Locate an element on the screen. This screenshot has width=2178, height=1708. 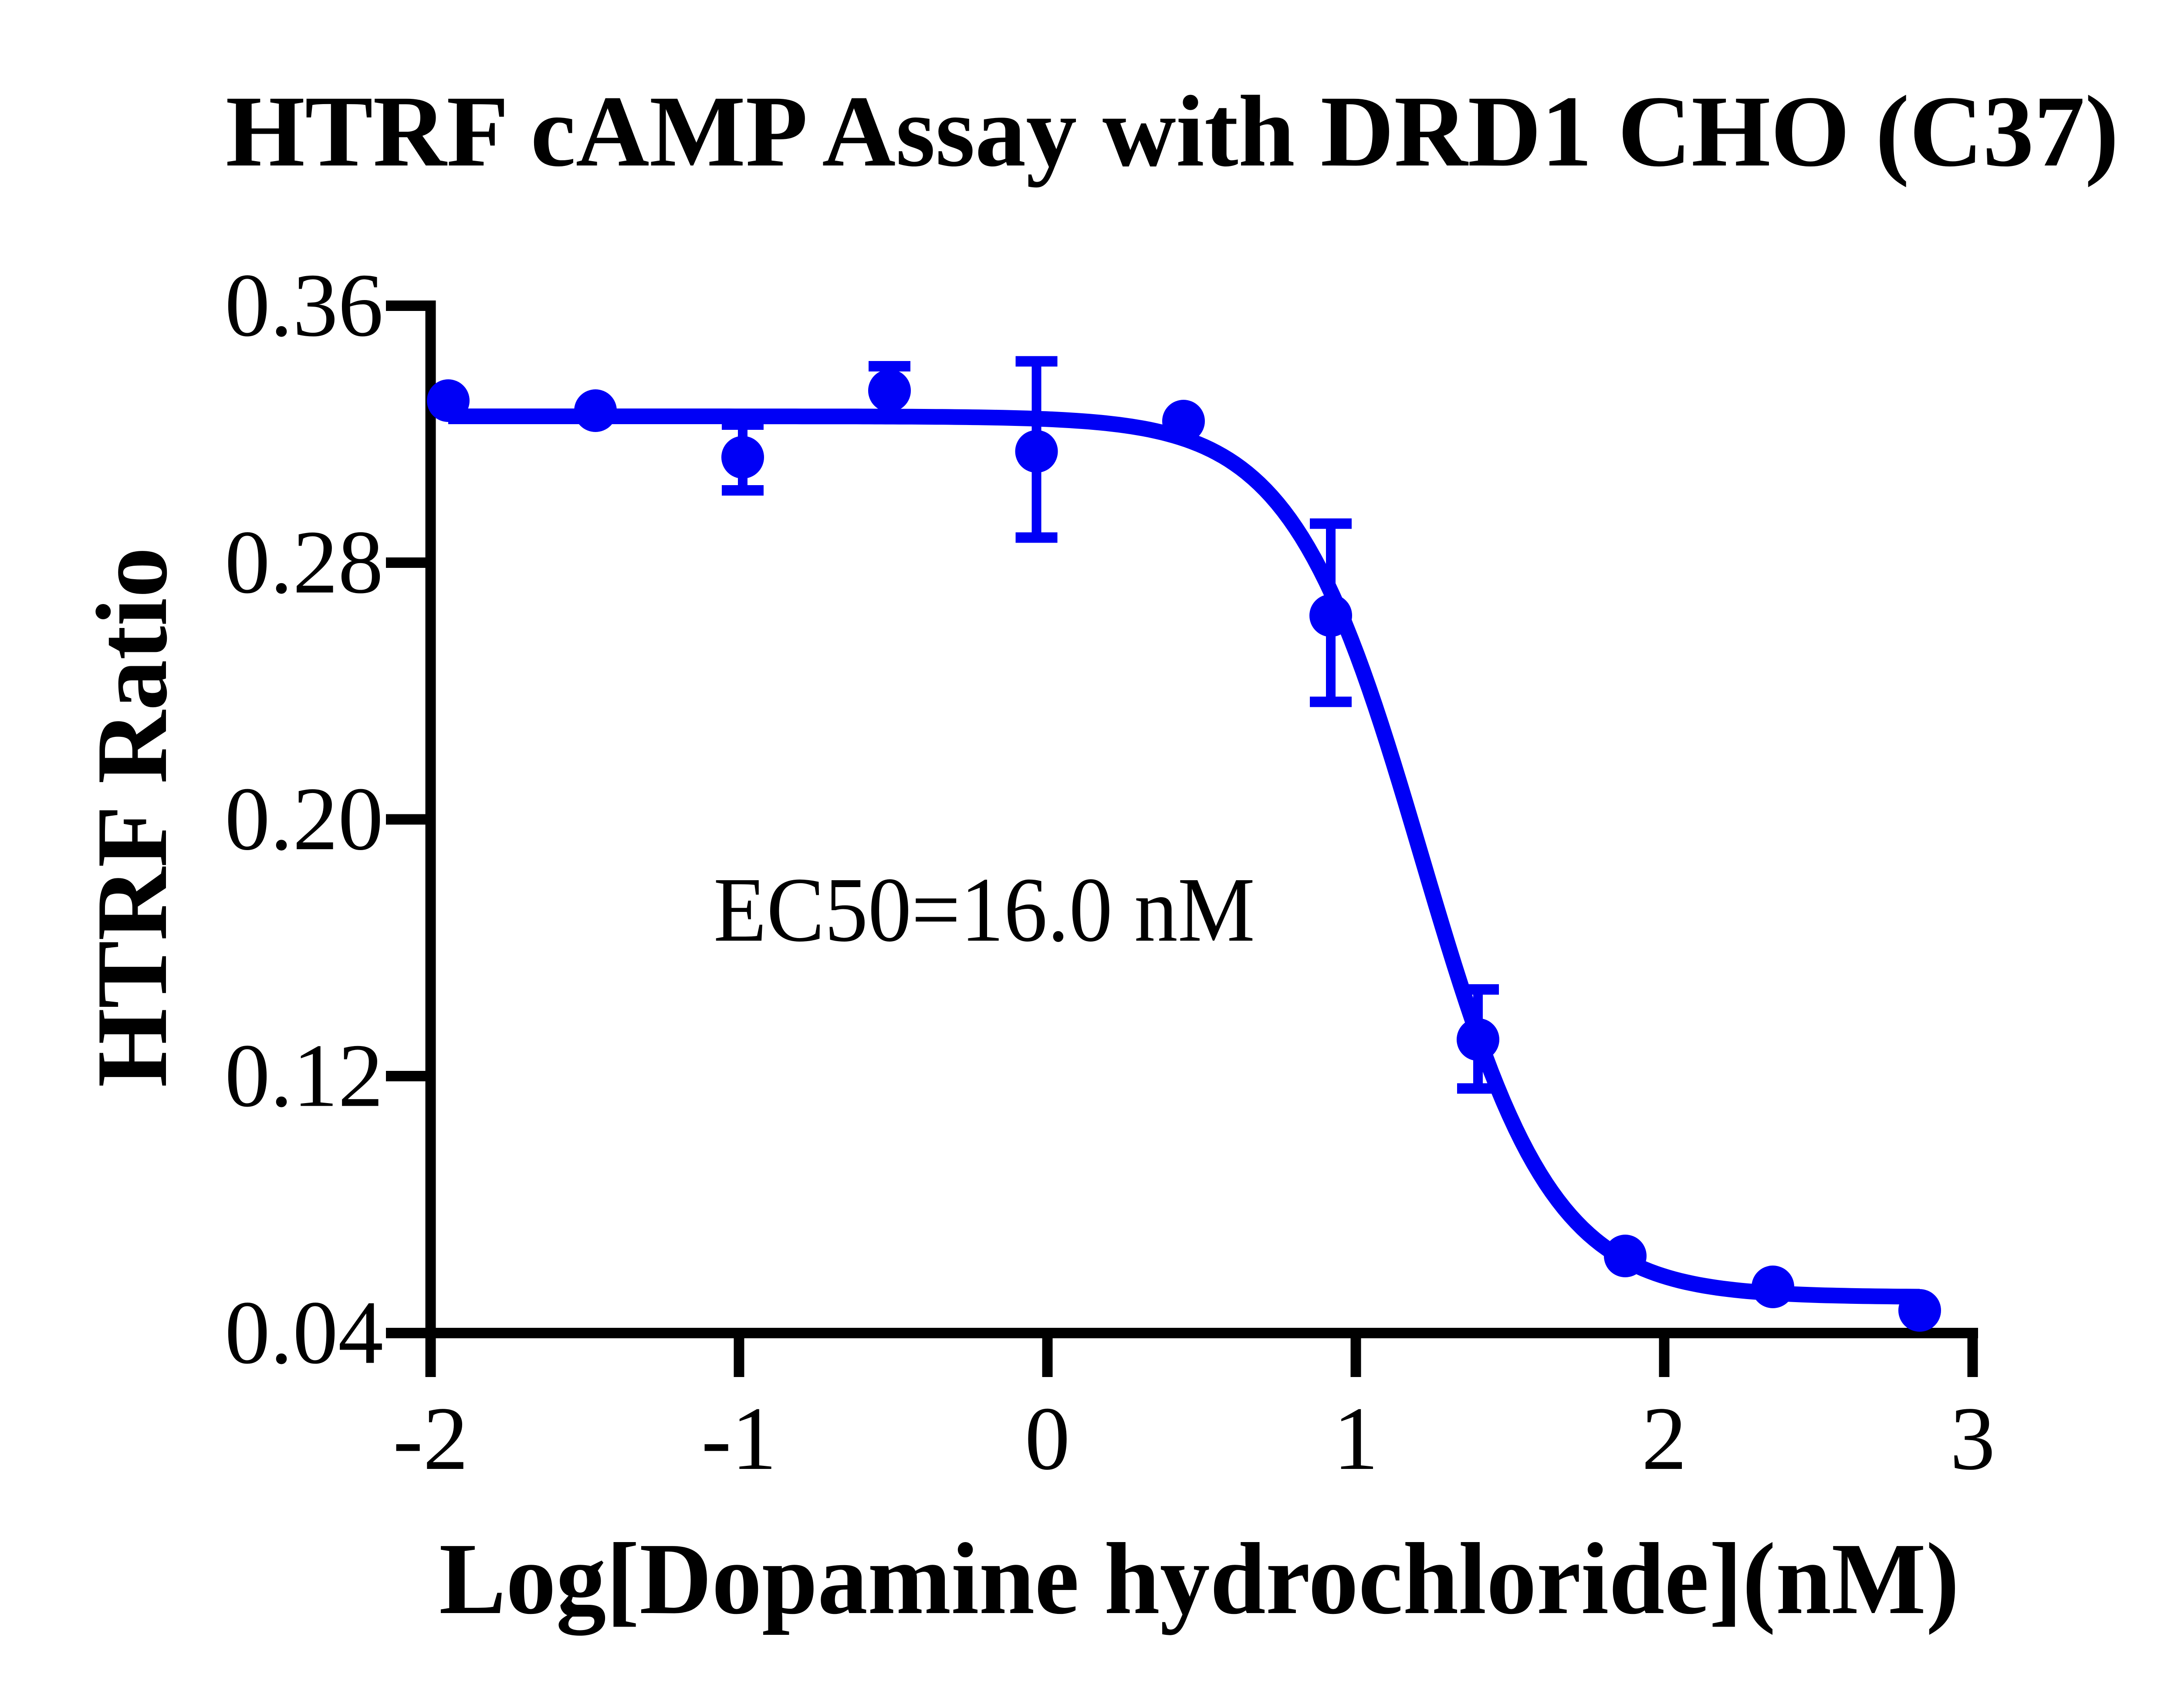
svg-text: 3 is located at coordinates (1972, 1438).